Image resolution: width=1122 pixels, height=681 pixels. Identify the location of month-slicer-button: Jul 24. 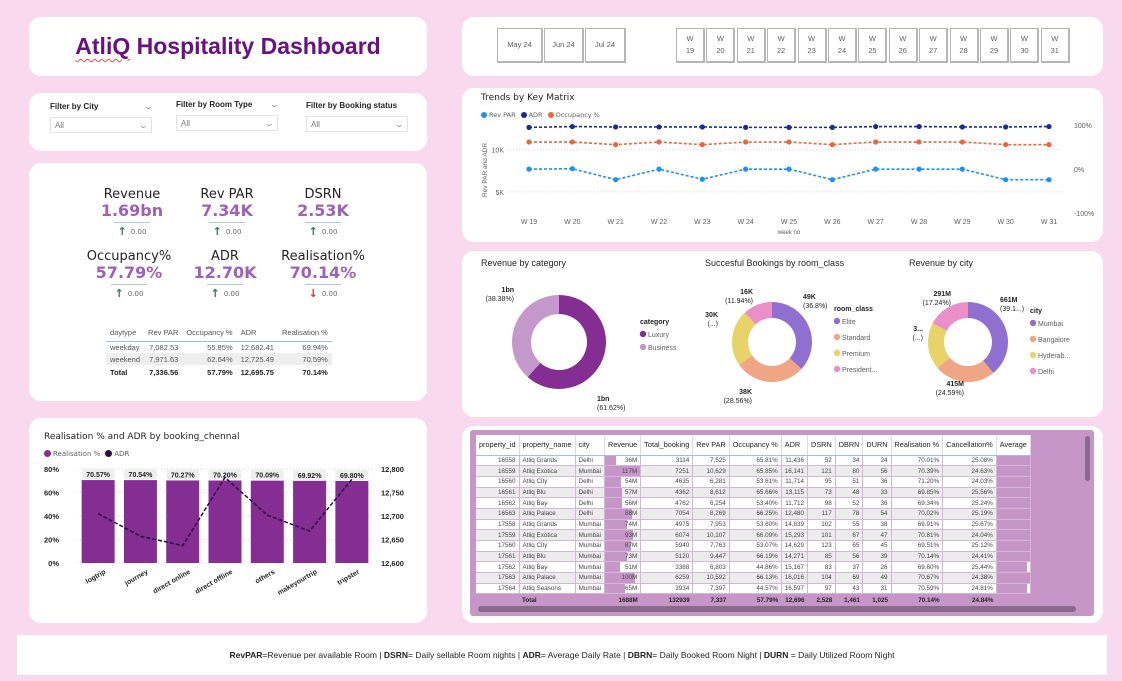
(605, 45).